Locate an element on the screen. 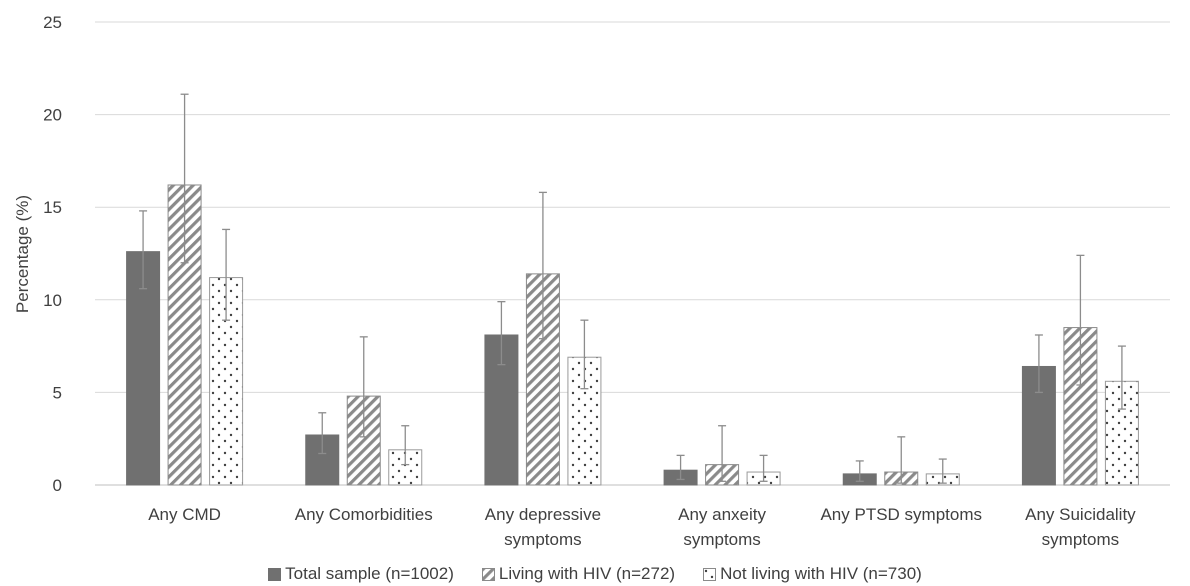 This screenshot has height=586, width=1190. category-label: Any Comorbidities is located at coordinates (364, 514).